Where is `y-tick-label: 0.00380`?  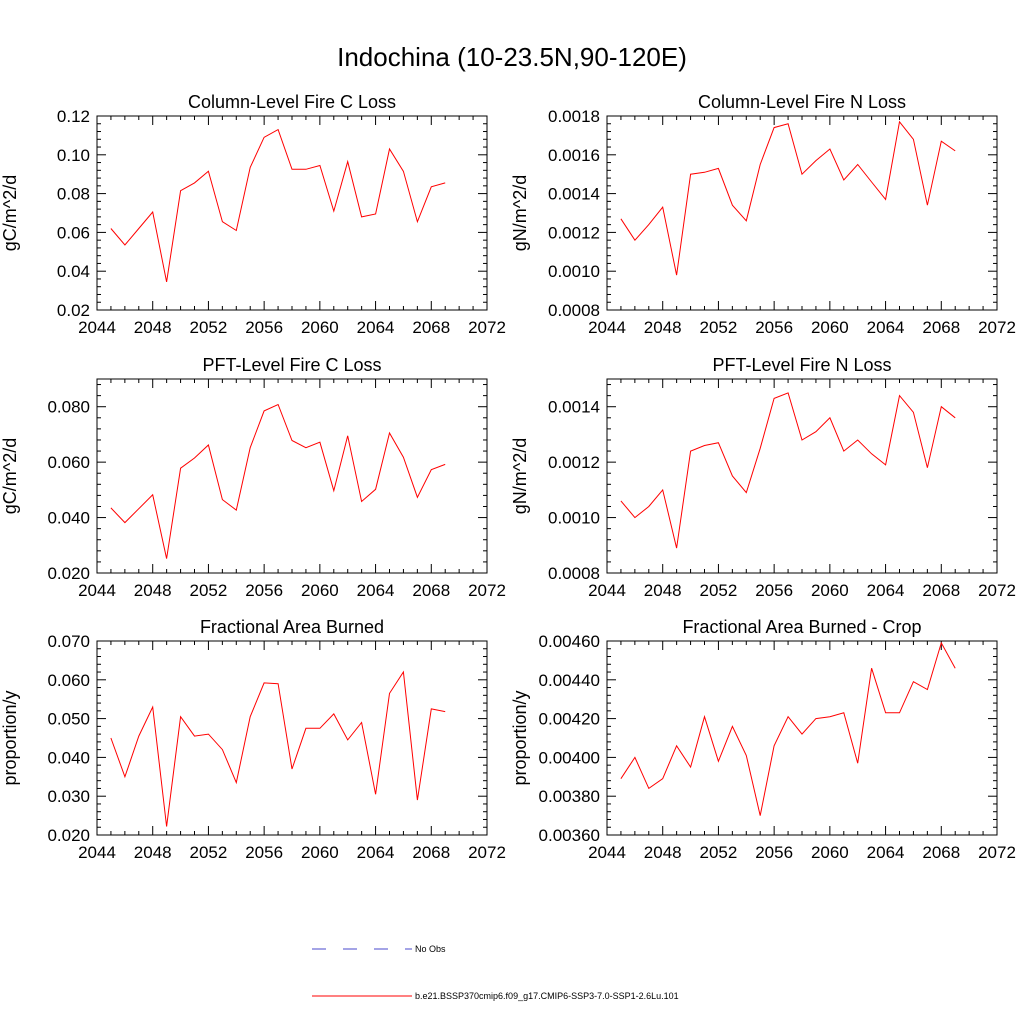 y-tick-label: 0.00380 is located at coordinates (569, 796).